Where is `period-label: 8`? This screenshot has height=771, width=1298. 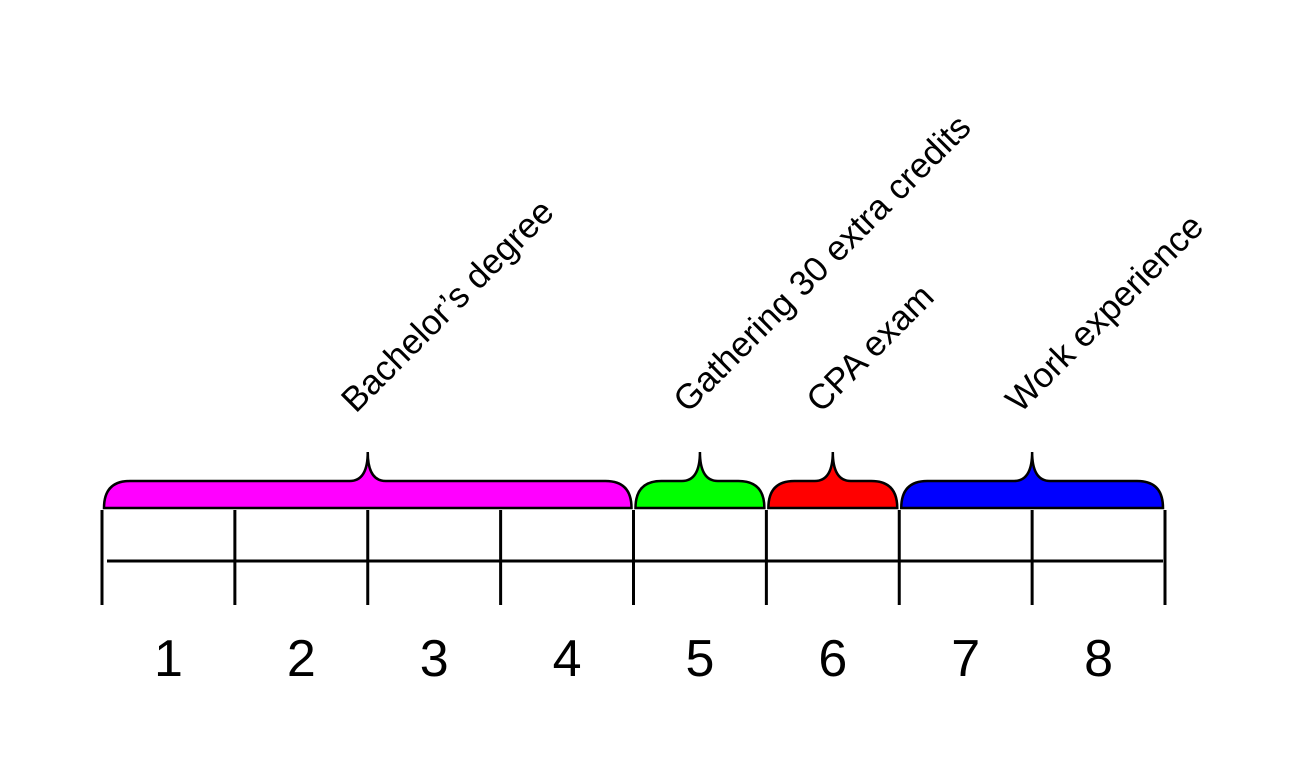
period-label: 8 is located at coordinates (1098, 659).